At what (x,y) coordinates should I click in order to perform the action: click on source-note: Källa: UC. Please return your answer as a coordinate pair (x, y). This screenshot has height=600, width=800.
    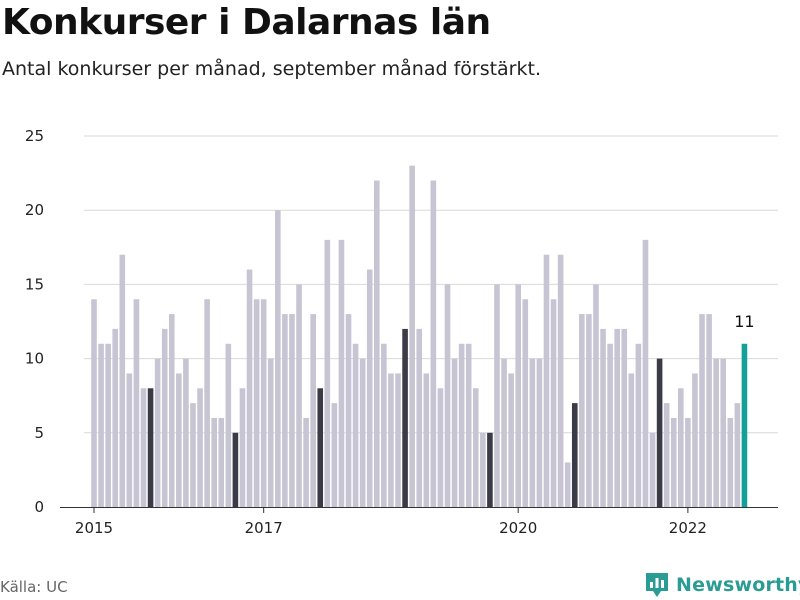
    Looking at the image, I should click on (34, 587).